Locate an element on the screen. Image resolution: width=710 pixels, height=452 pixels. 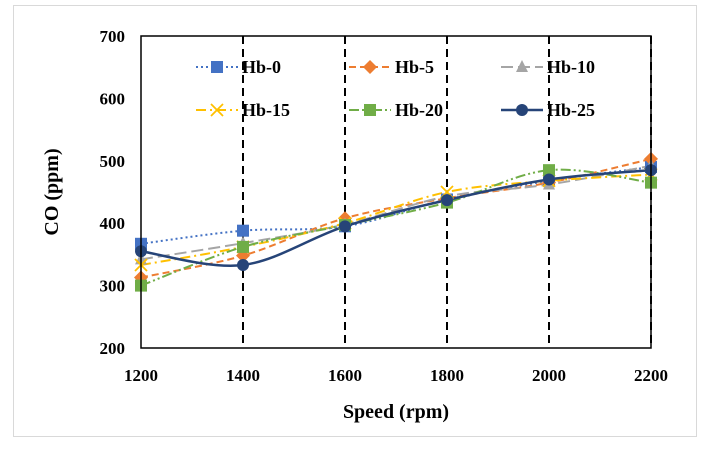
x-tick-label: 1400 is located at coordinates (243, 375).